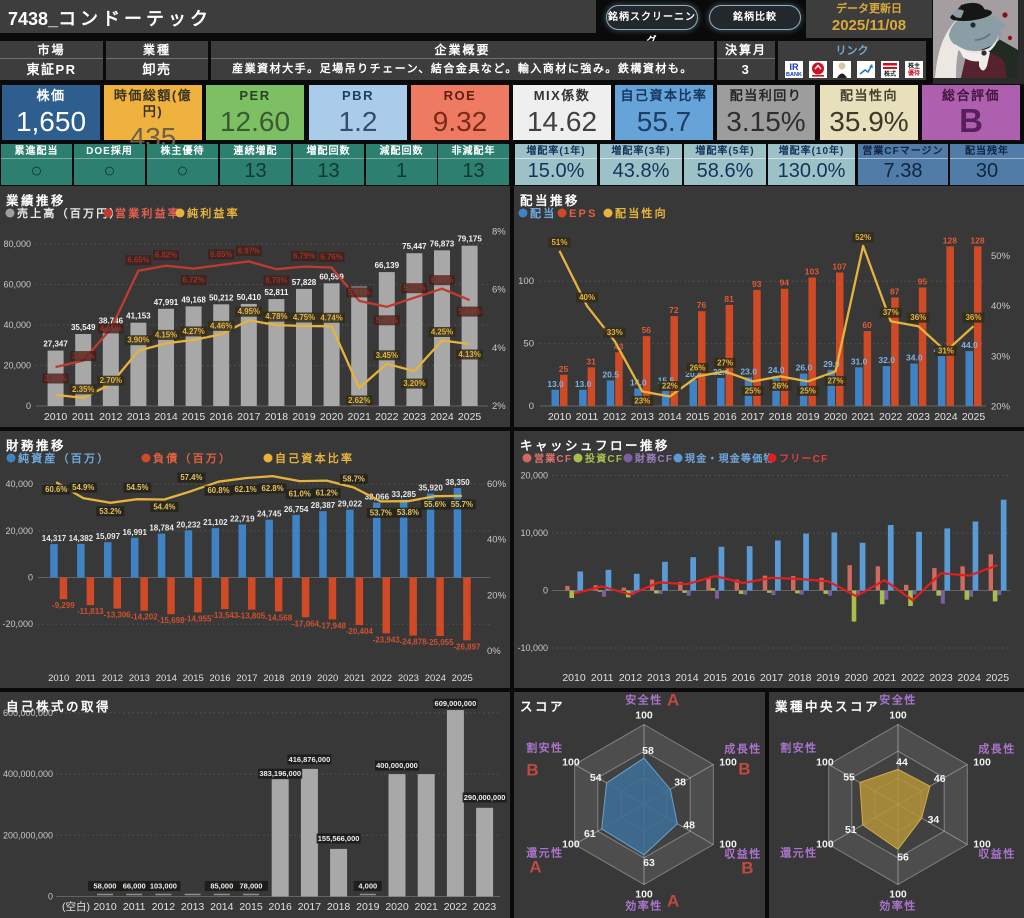 The image size is (1024, 918). Describe the element at coordinates (387, 355) in the screenshot. I see `svg-text: 3.45%` at that location.